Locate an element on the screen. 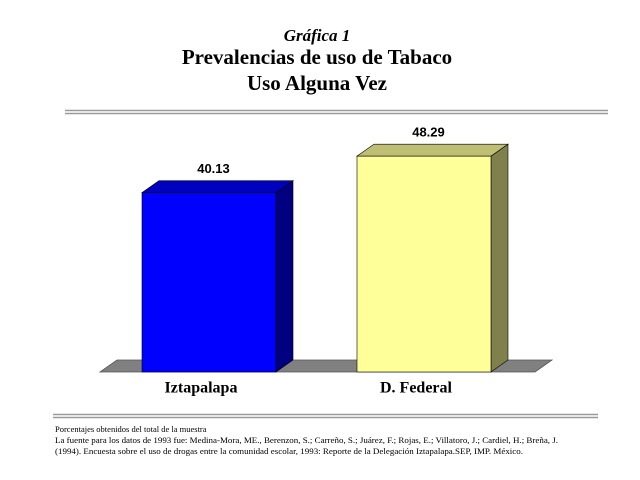  chart-subtitle: Uso Alguna Vez is located at coordinates (317, 83).